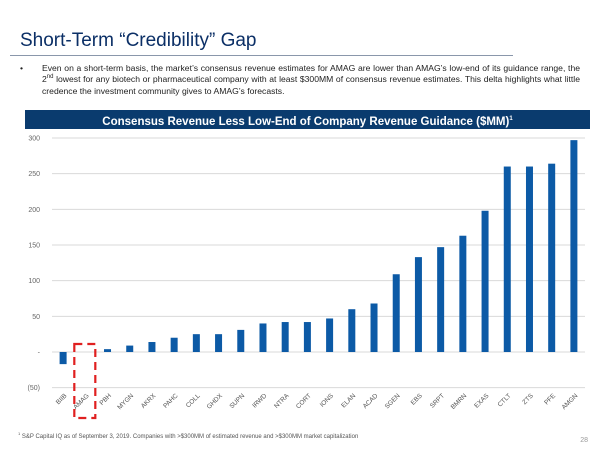 This screenshot has width=600, height=450. I want to click on x-tick-label: PFE, so click(550, 399).